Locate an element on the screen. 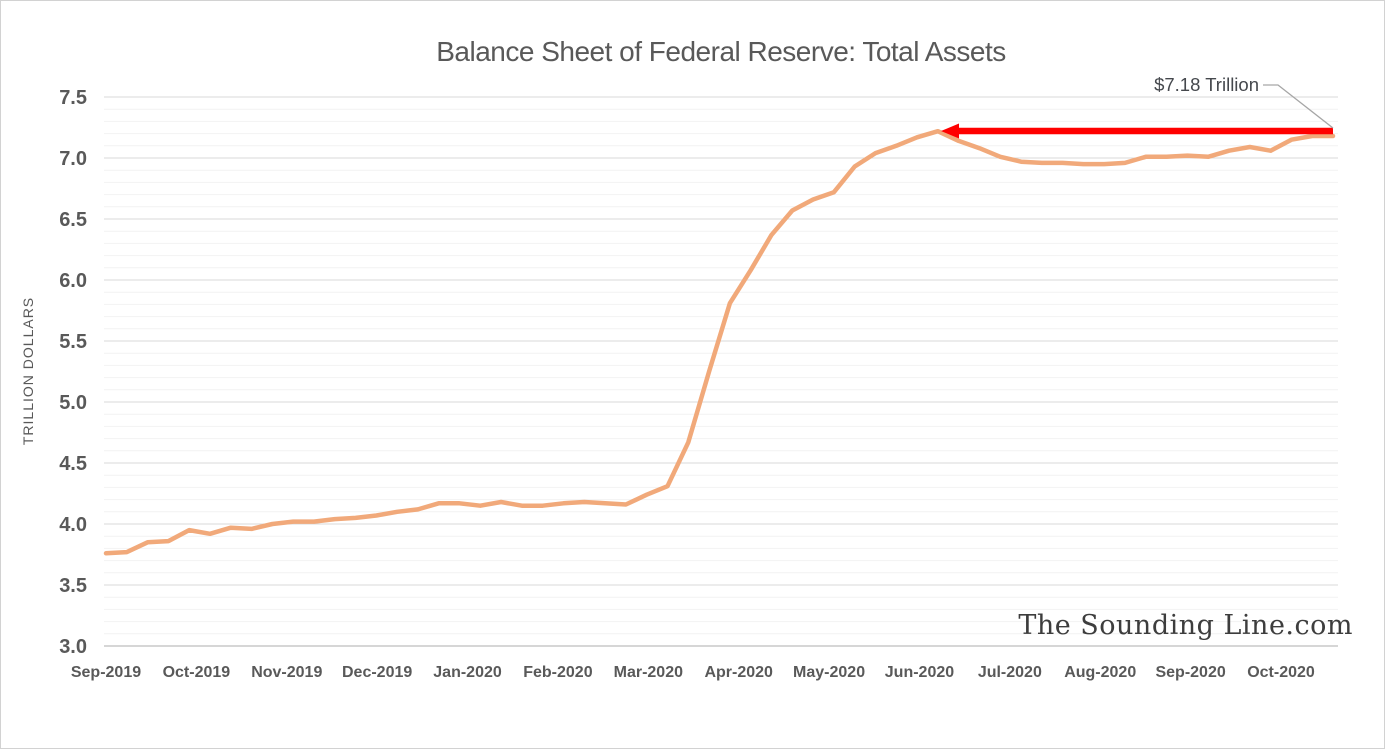 The width and height of the screenshot is (1385, 749). x-tick-label: Sep-2020 is located at coordinates (1190, 672).